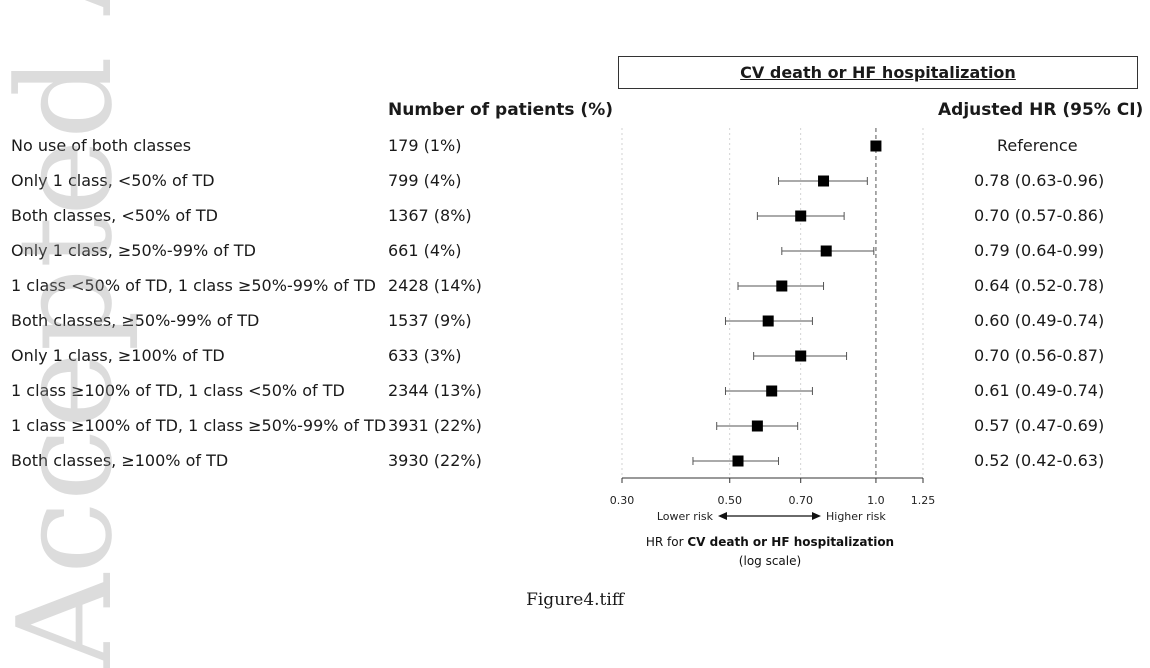 The image size is (1150, 668). Describe the element at coordinates (435, 460) in the screenshot. I see `row-patients: 3930 (22%)` at that location.